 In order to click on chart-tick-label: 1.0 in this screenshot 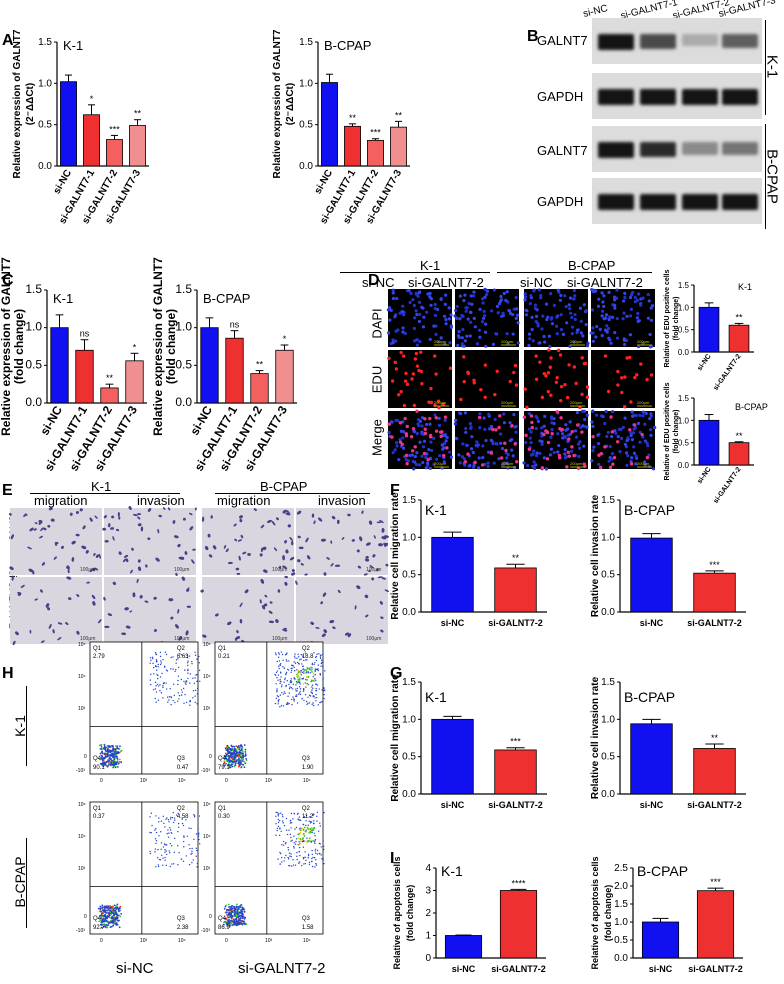, I will do `click(409, 537)`.